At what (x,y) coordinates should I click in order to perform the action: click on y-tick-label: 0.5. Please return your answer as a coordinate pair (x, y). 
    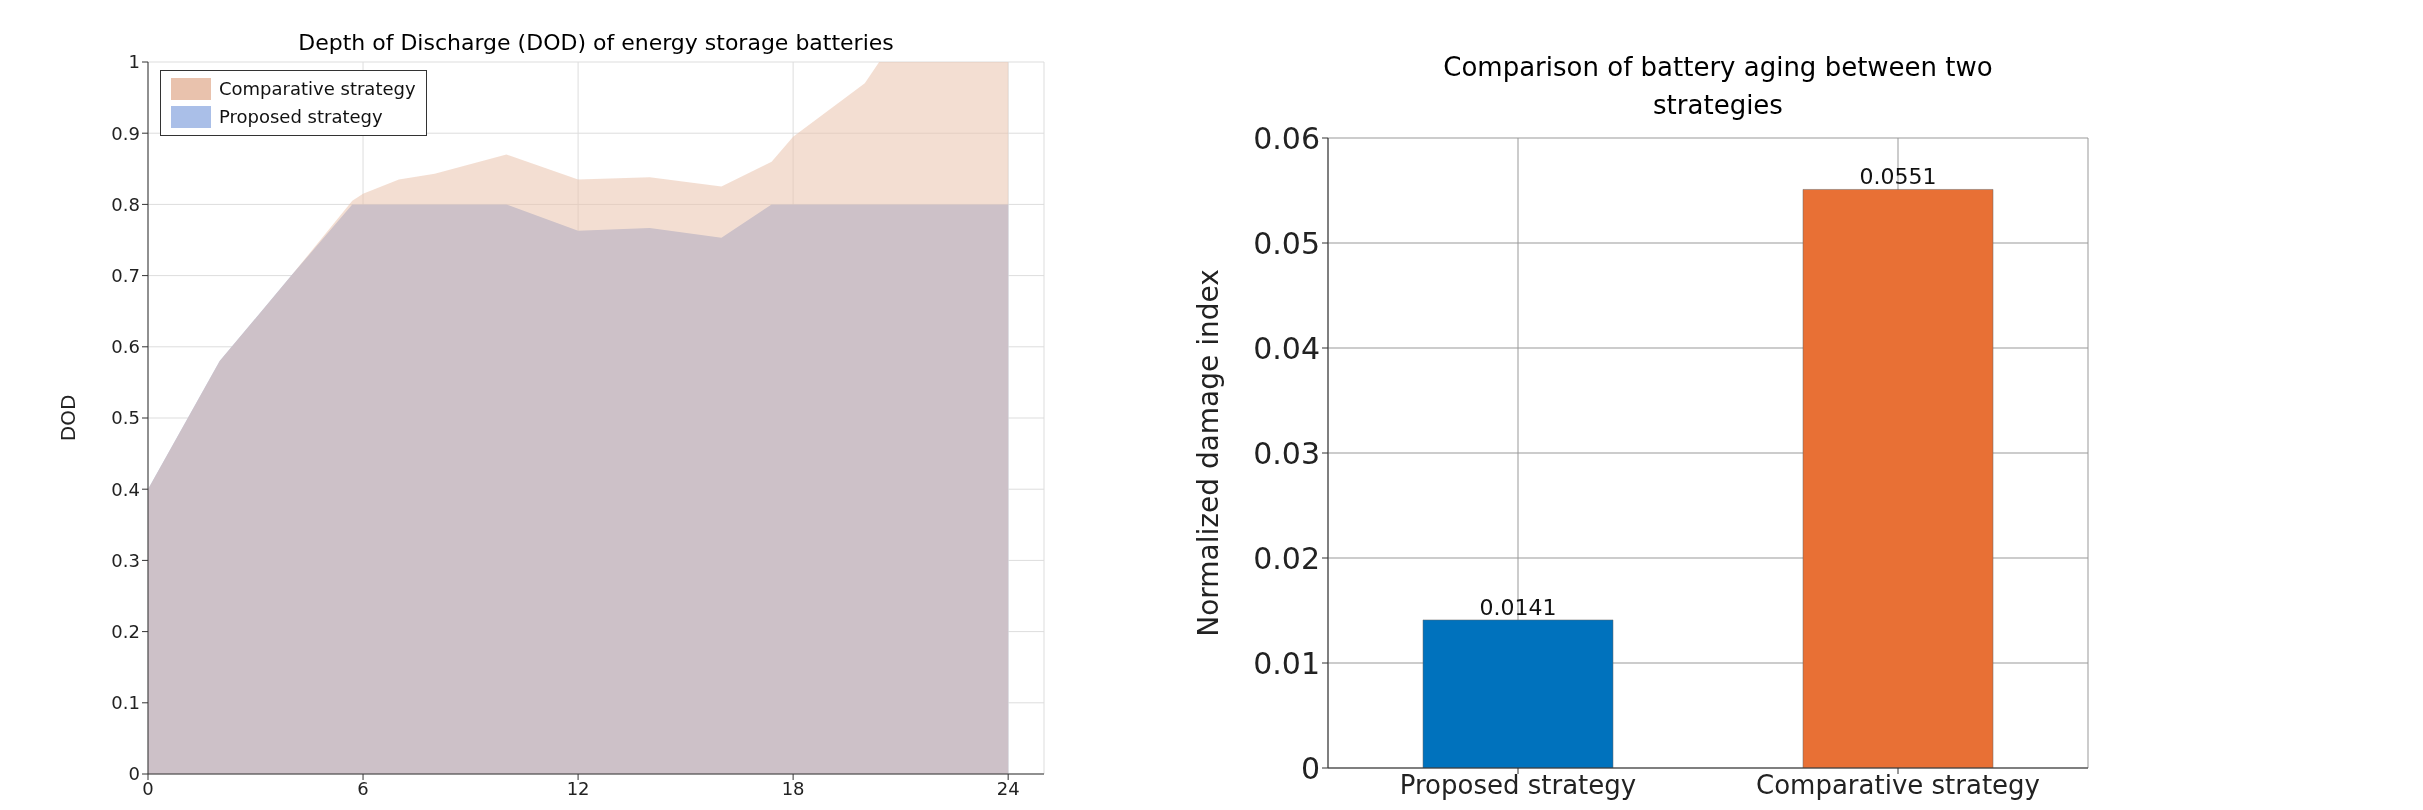
    Looking at the image, I should click on (125, 418).